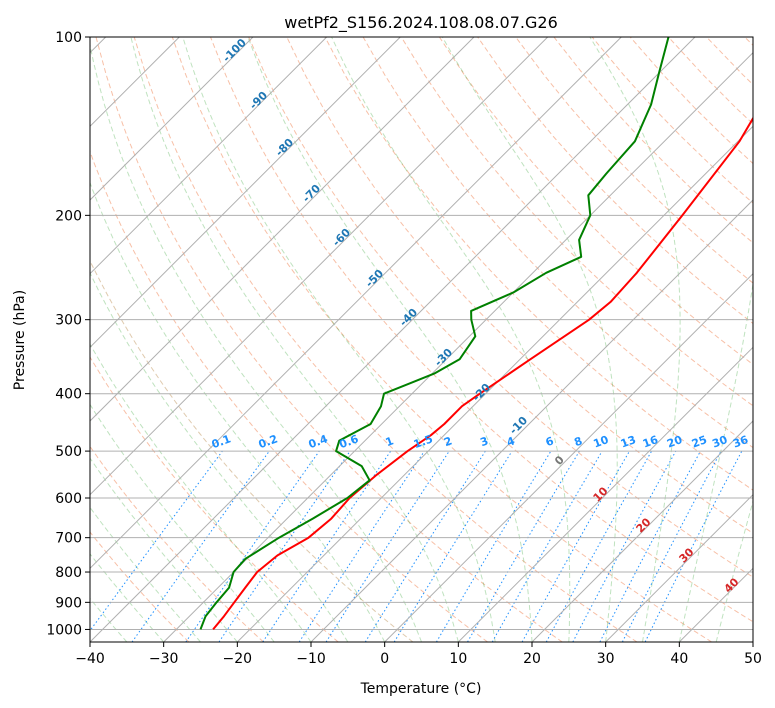  Describe the element at coordinates (318, 441) in the screenshot. I see `mixing-ratio-label: 0.4` at that location.